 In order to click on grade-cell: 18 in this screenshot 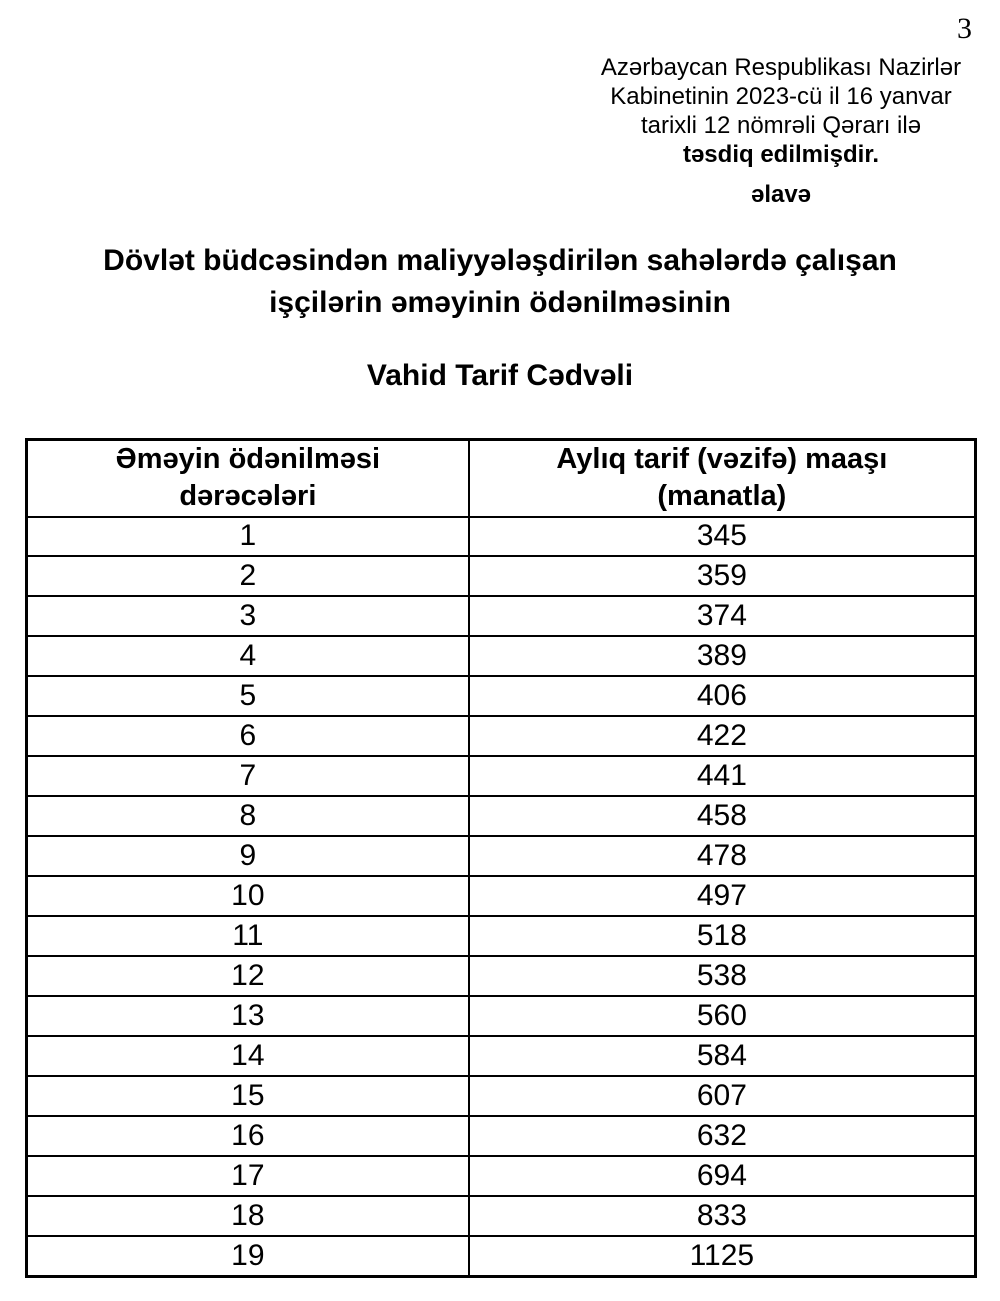, I will do `click(247, 1215)`.